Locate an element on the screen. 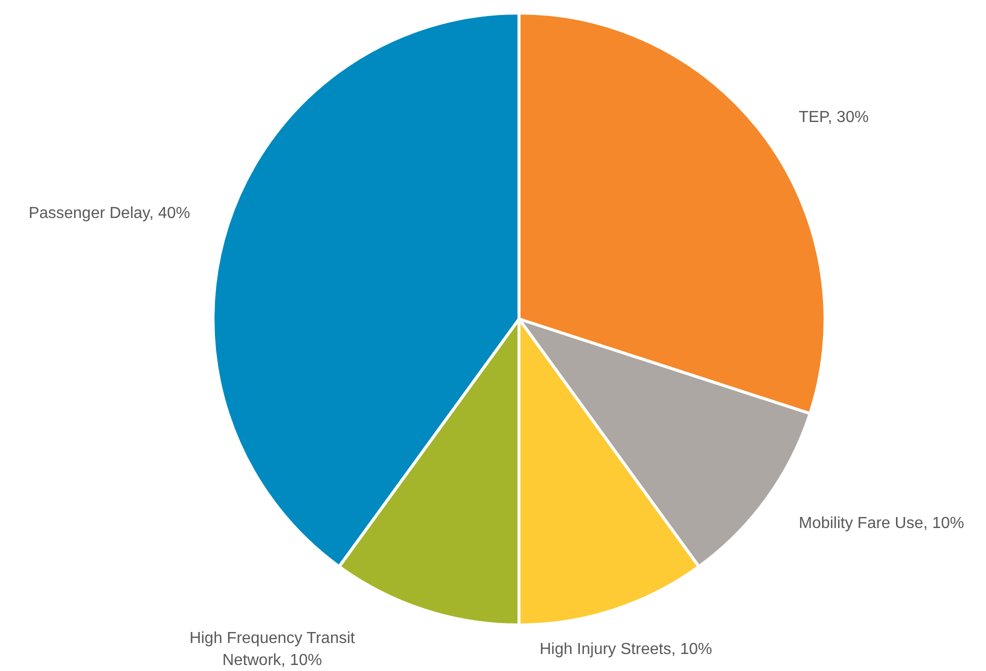 The height and width of the screenshot is (671, 986). slice-label: Passenger Delay, 40% is located at coordinates (109, 213).